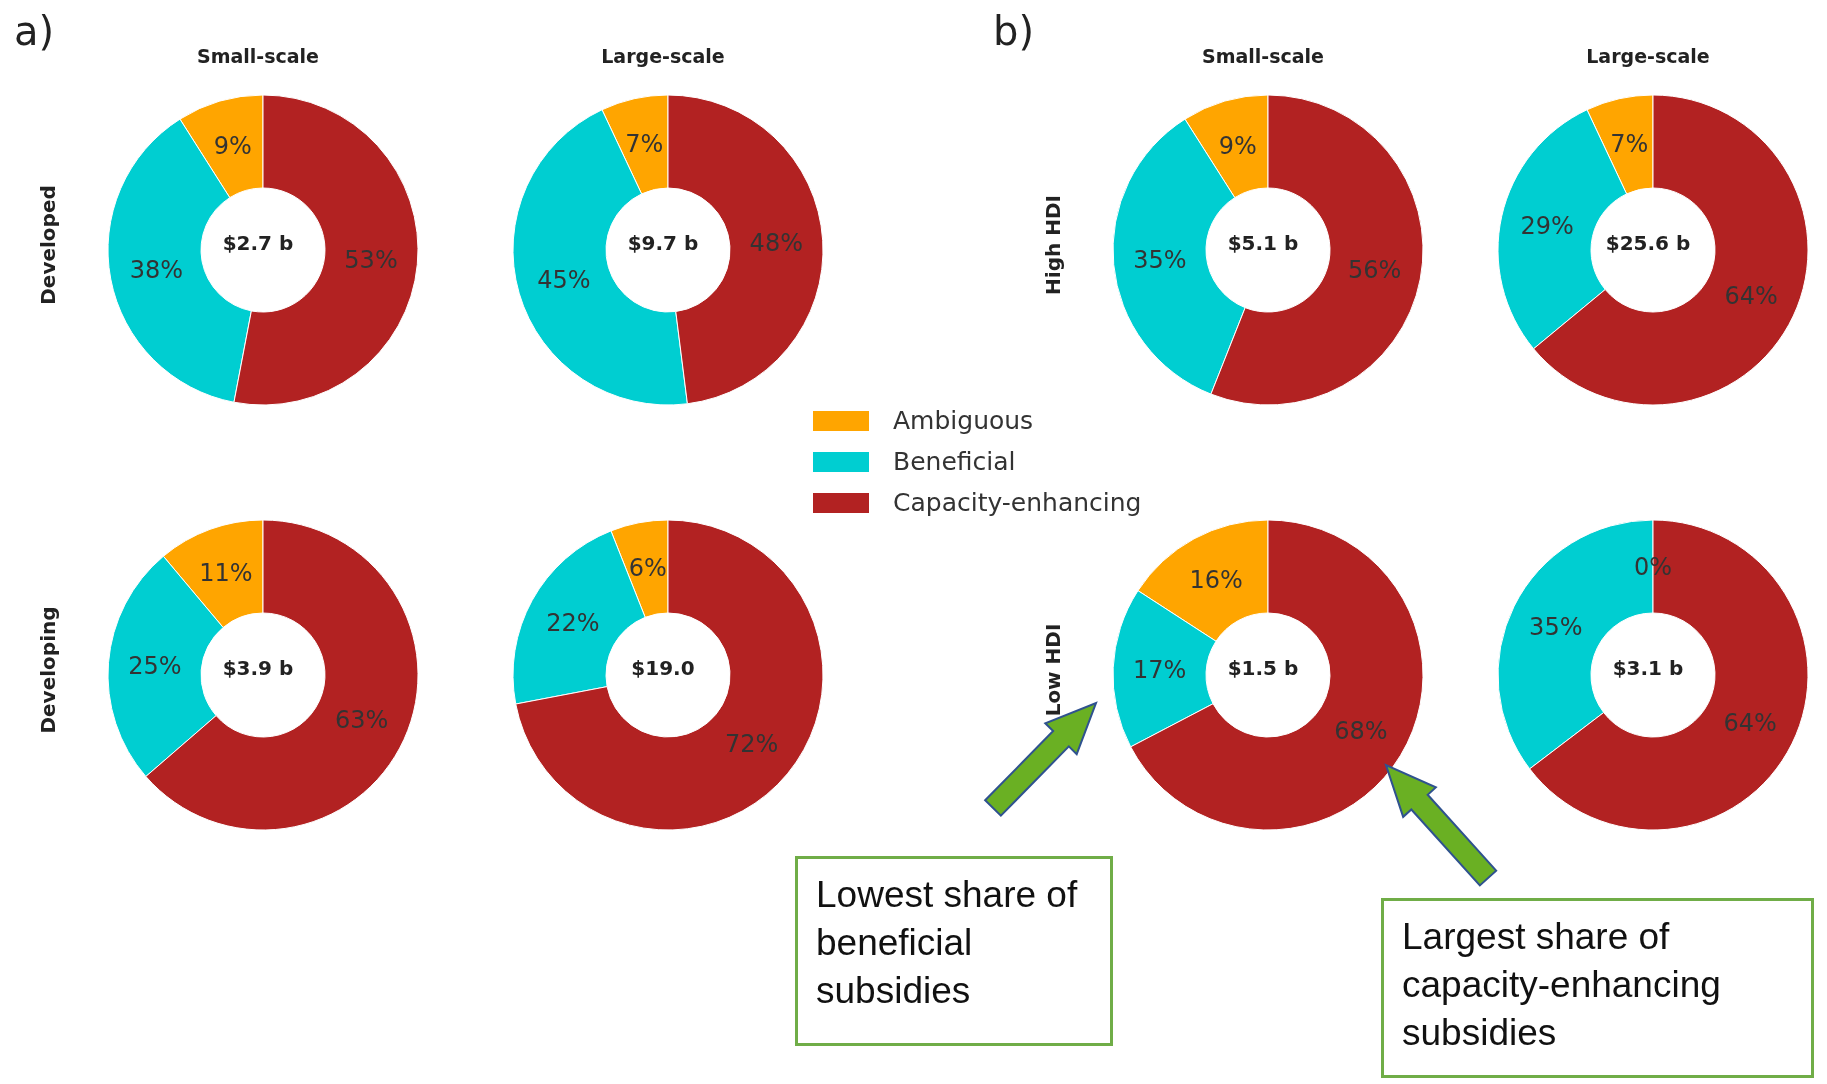 This screenshot has width=1827, height=1084. Describe the element at coordinates (963, 420) in the screenshot. I see `legend-label: Ambiguous` at that location.